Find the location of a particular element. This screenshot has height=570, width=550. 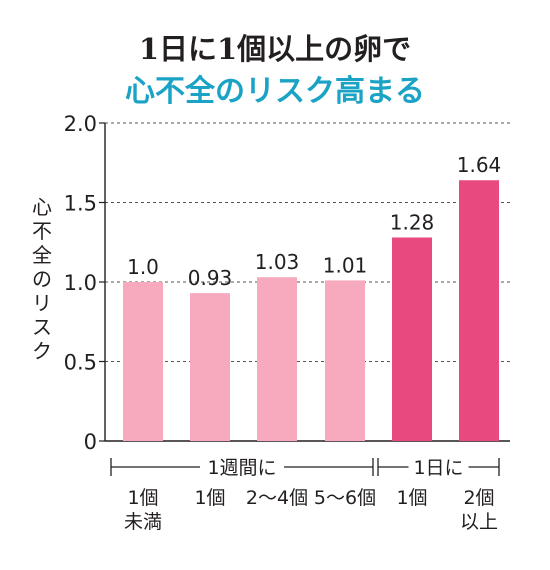

bar-value-label: 1.28 is located at coordinates (412, 222).